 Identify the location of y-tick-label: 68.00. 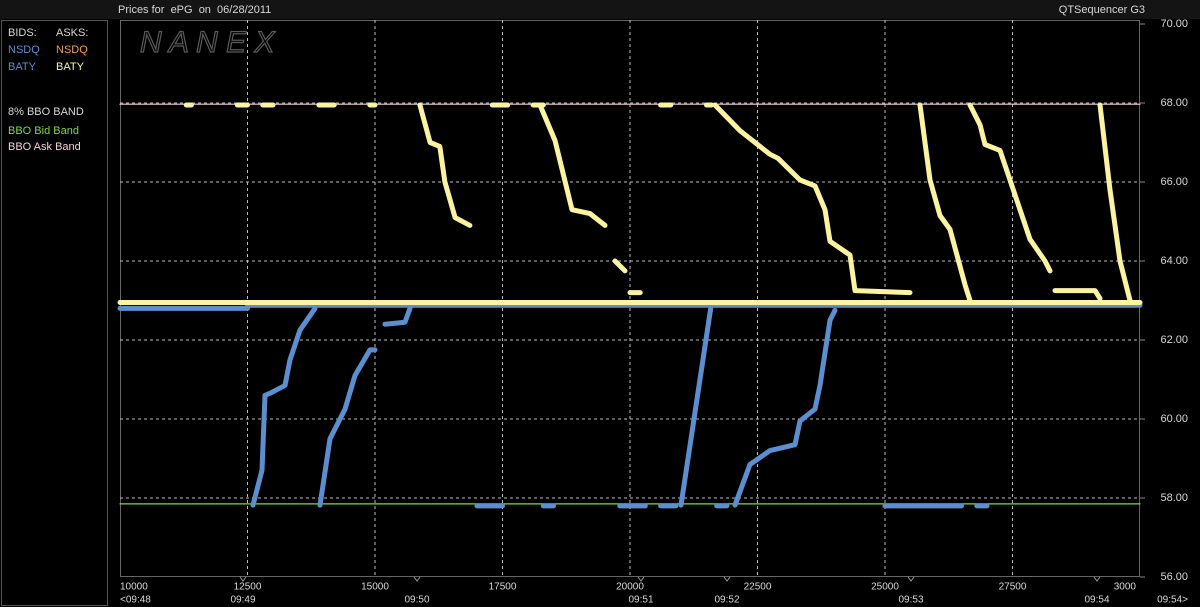
(1174, 103).